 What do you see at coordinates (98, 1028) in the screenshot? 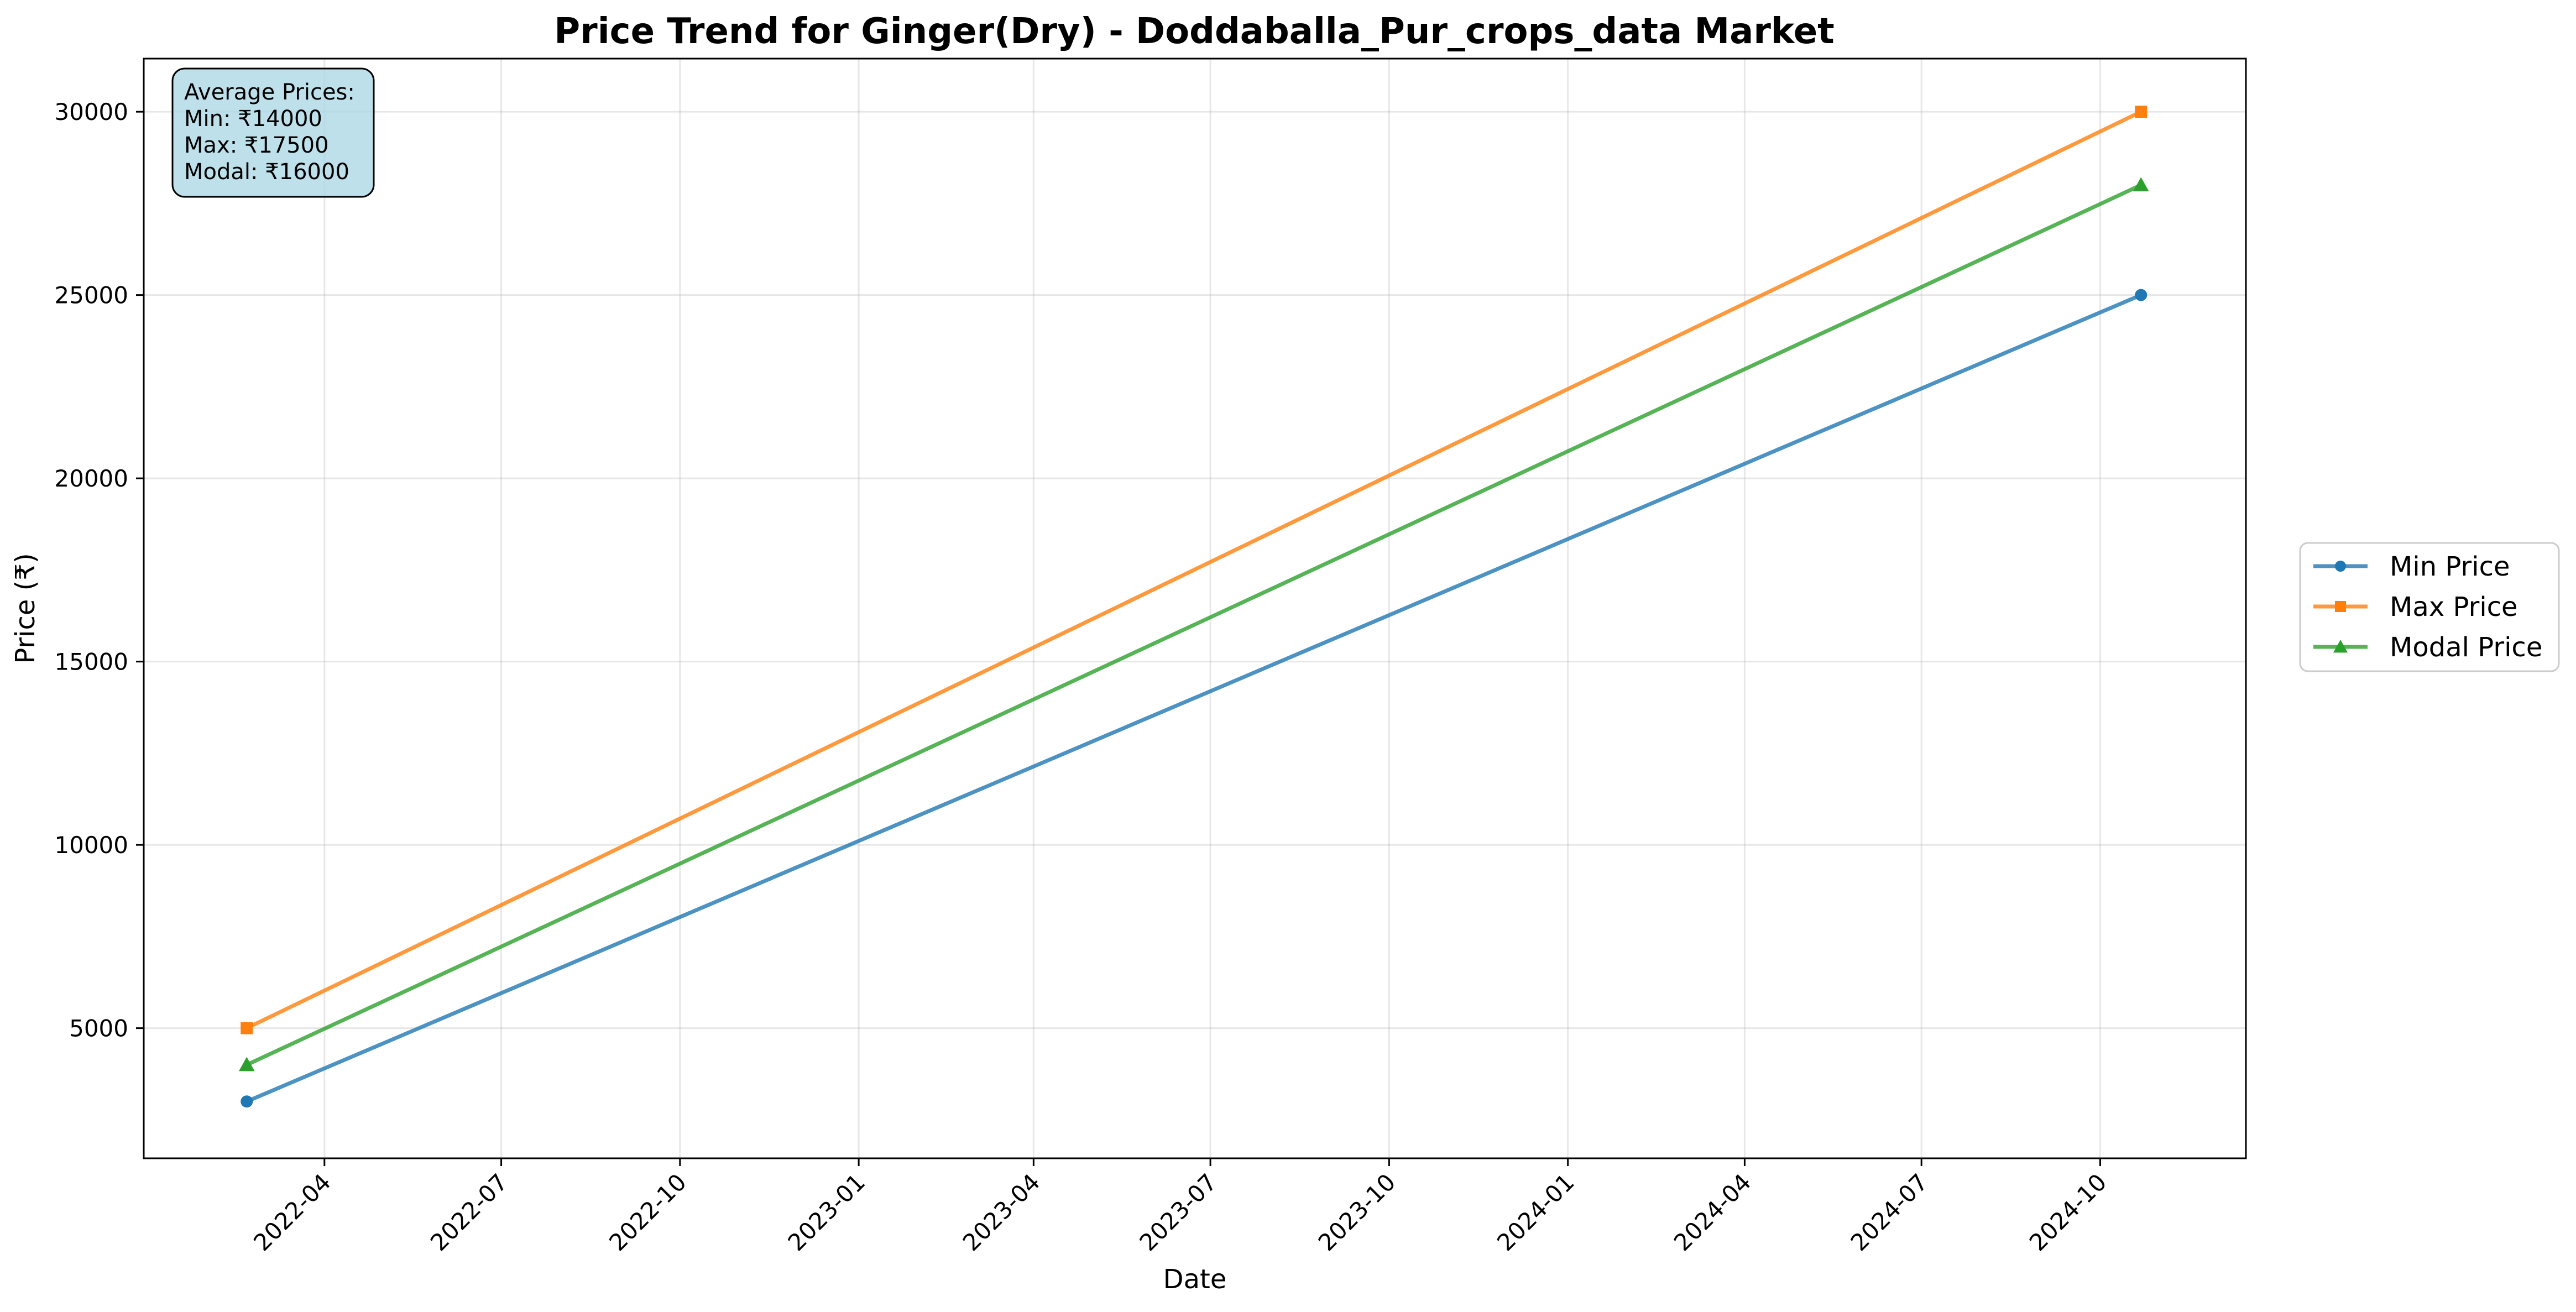
I see `y-tick-label: 5000` at bounding box center [98, 1028].